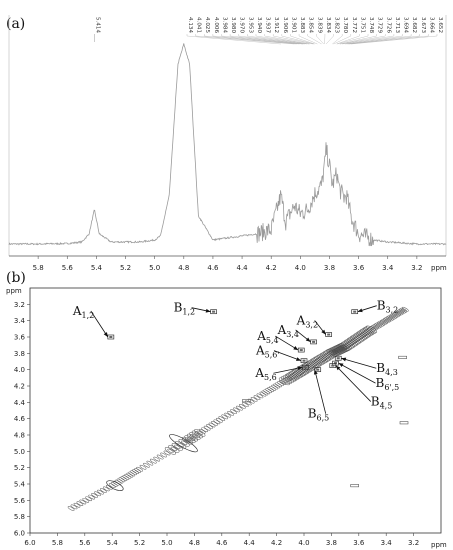  I want to click on a-x-tick-label: 3.2, so click(416, 268).